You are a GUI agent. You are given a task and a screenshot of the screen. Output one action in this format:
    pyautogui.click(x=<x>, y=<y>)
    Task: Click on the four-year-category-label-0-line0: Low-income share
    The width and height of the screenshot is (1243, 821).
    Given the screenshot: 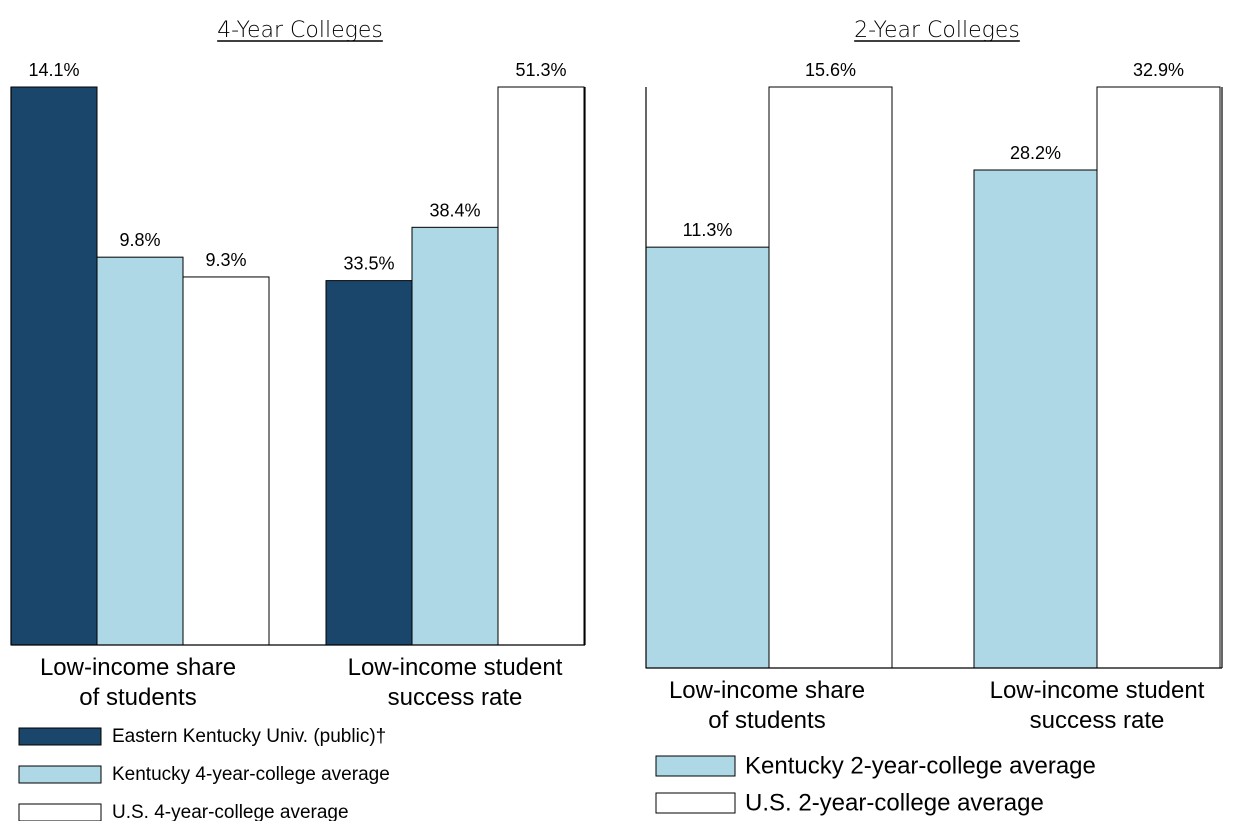 What is the action you would take?
    pyautogui.click(x=138, y=667)
    